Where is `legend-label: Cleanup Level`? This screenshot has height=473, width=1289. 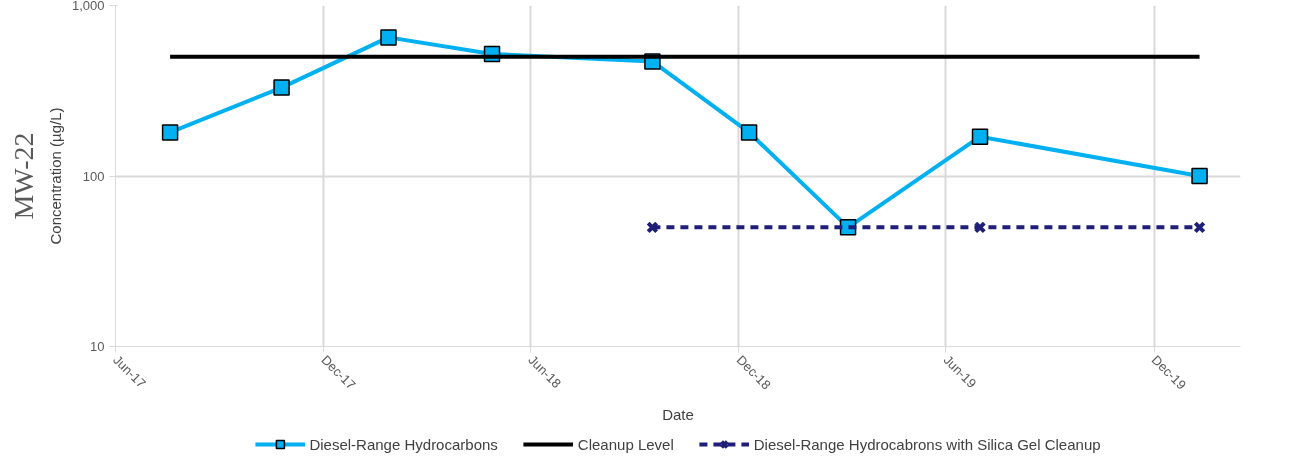 legend-label: Cleanup Level is located at coordinates (625, 444).